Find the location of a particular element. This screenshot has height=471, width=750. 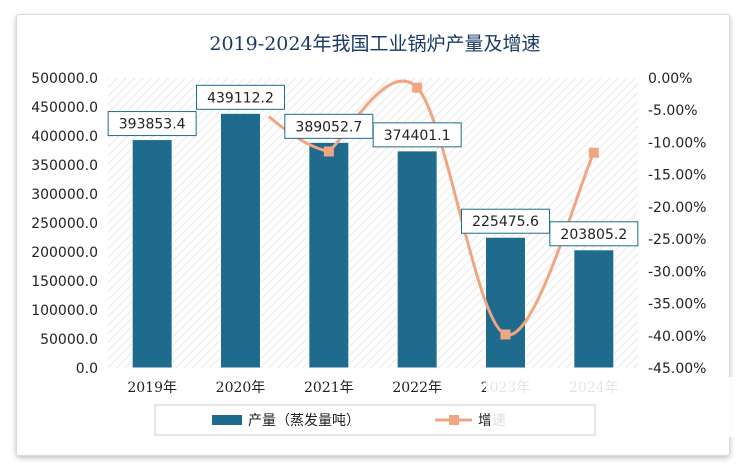

data-label: 203805.2 is located at coordinates (593, 235).